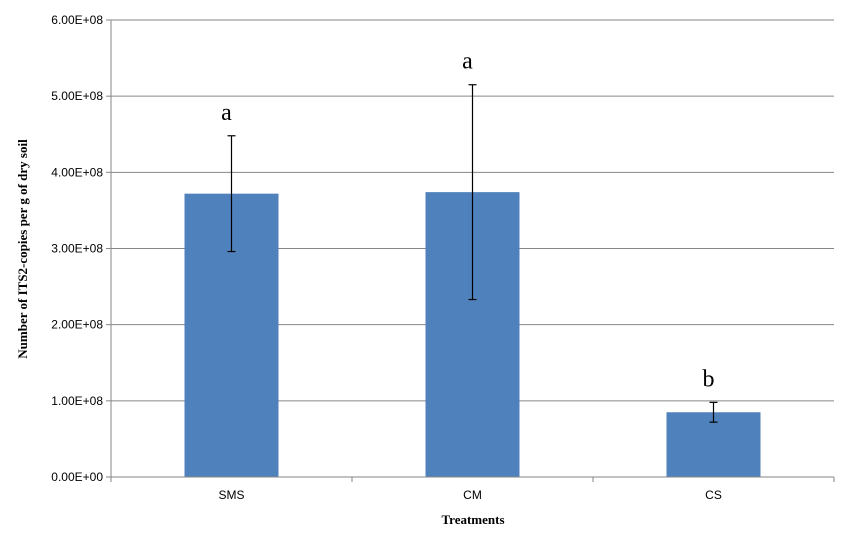  Describe the element at coordinates (22, 249) in the screenshot. I see `y-axis-title: Number of ITS2-copies per g of dry soil` at that location.